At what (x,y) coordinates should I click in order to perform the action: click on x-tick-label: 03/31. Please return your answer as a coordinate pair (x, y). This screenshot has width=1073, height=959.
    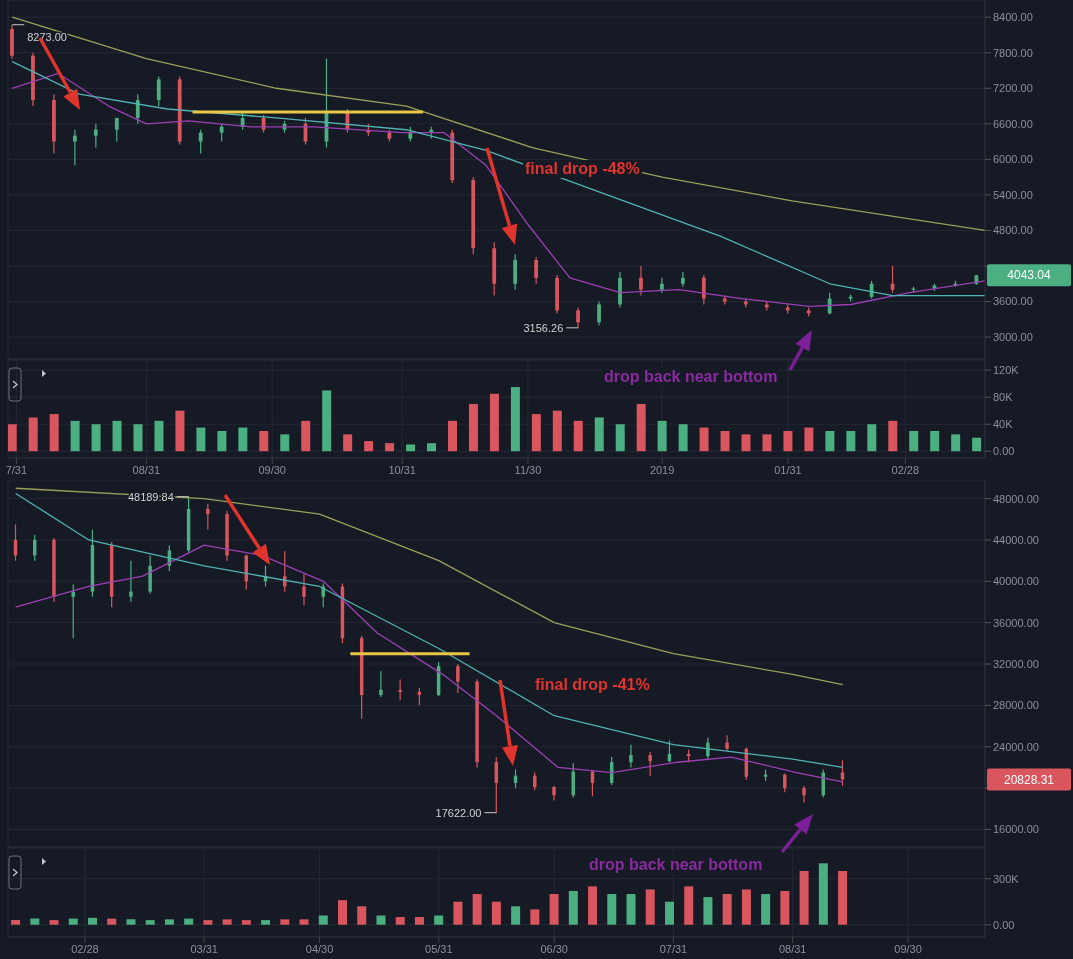
    Looking at the image, I should click on (204, 948).